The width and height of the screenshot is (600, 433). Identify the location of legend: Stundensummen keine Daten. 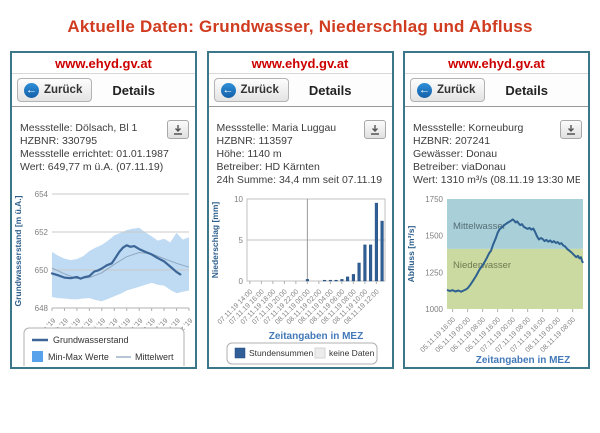
(301, 353).